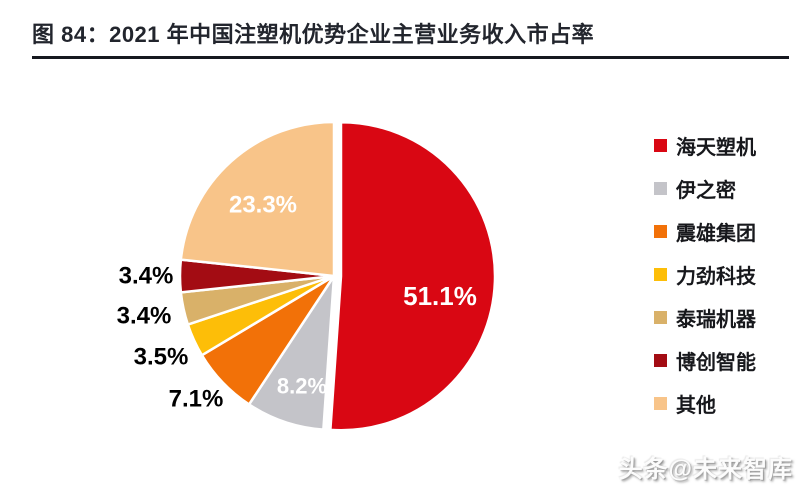  I want to click on watermark: 头条@未来智库, so click(705, 469).